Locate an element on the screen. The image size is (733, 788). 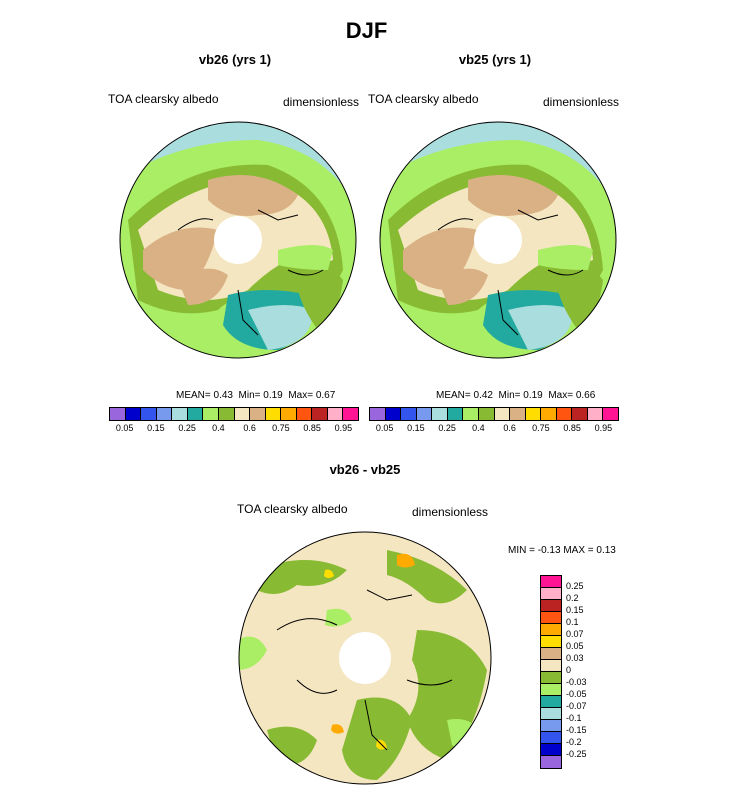
panel2-stats: MEAN= 0.42 Min= 0.19 Max= 0.66 is located at coordinates (515, 395).